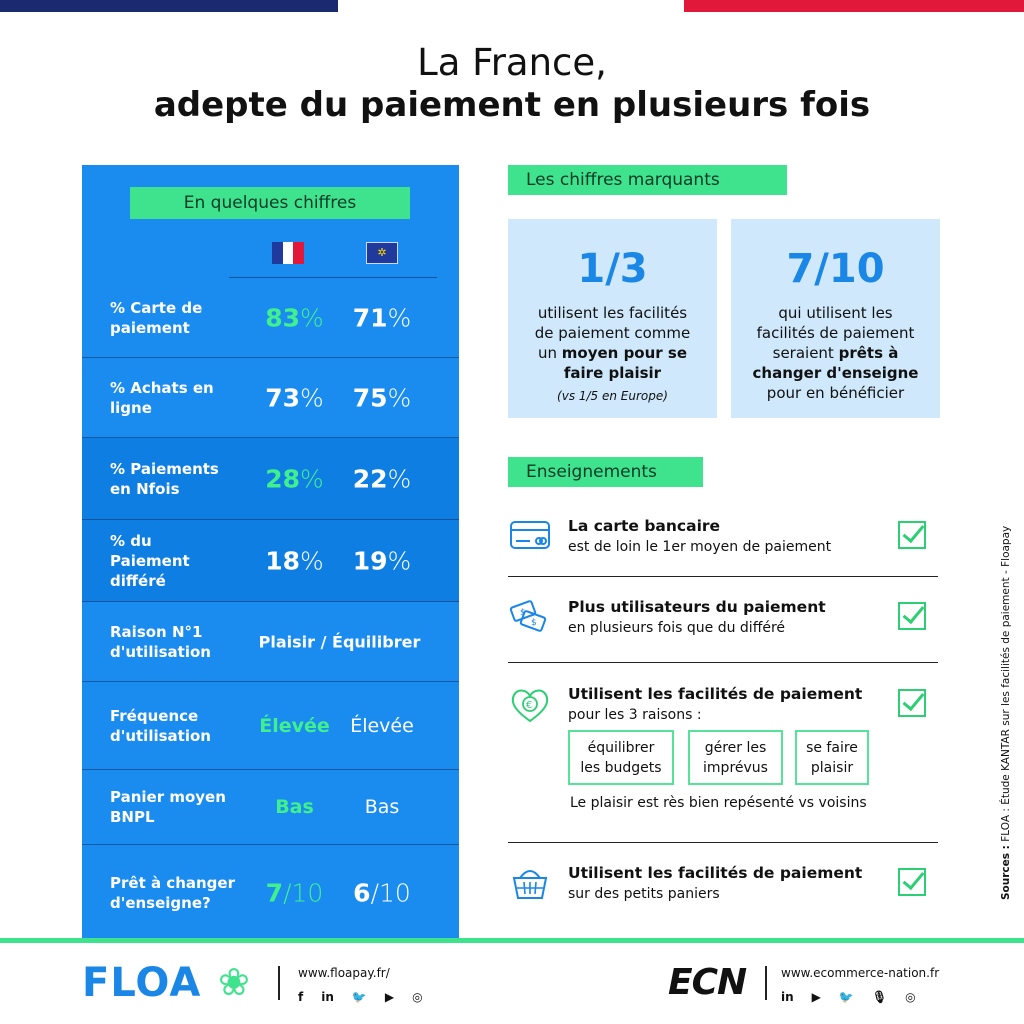  What do you see at coordinates (382, 397) in the screenshot?
I see `eu-value: 75%` at bounding box center [382, 397].